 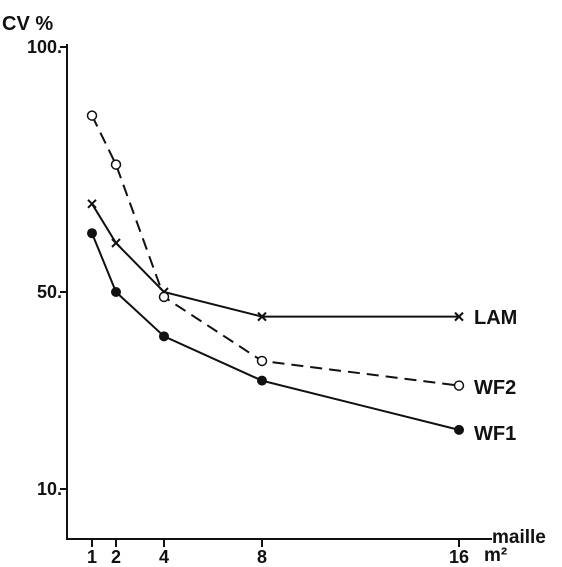 What do you see at coordinates (278, 553) in the screenshot?
I see `x-ticks: 1 2 4 8 16` at bounding box center [278, 553].